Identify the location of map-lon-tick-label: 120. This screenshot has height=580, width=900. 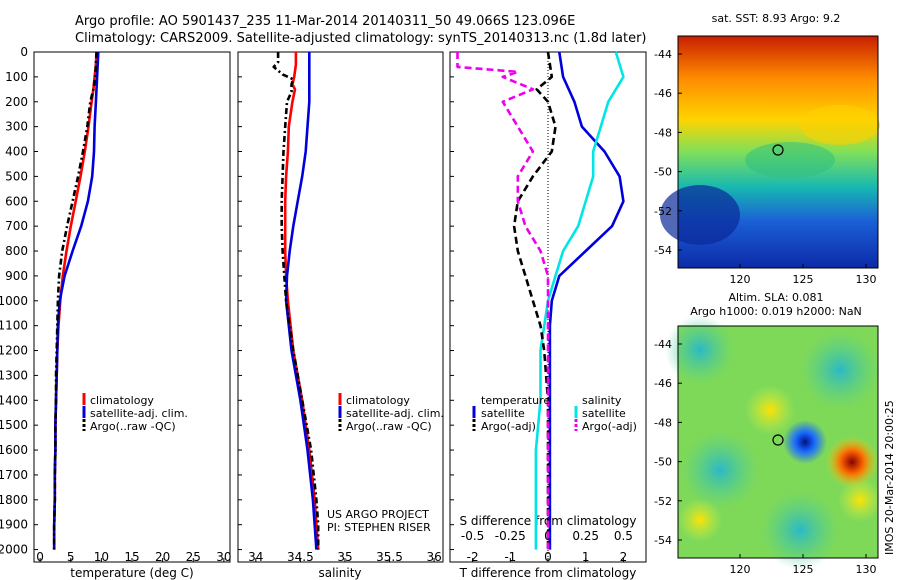
(740, 569).